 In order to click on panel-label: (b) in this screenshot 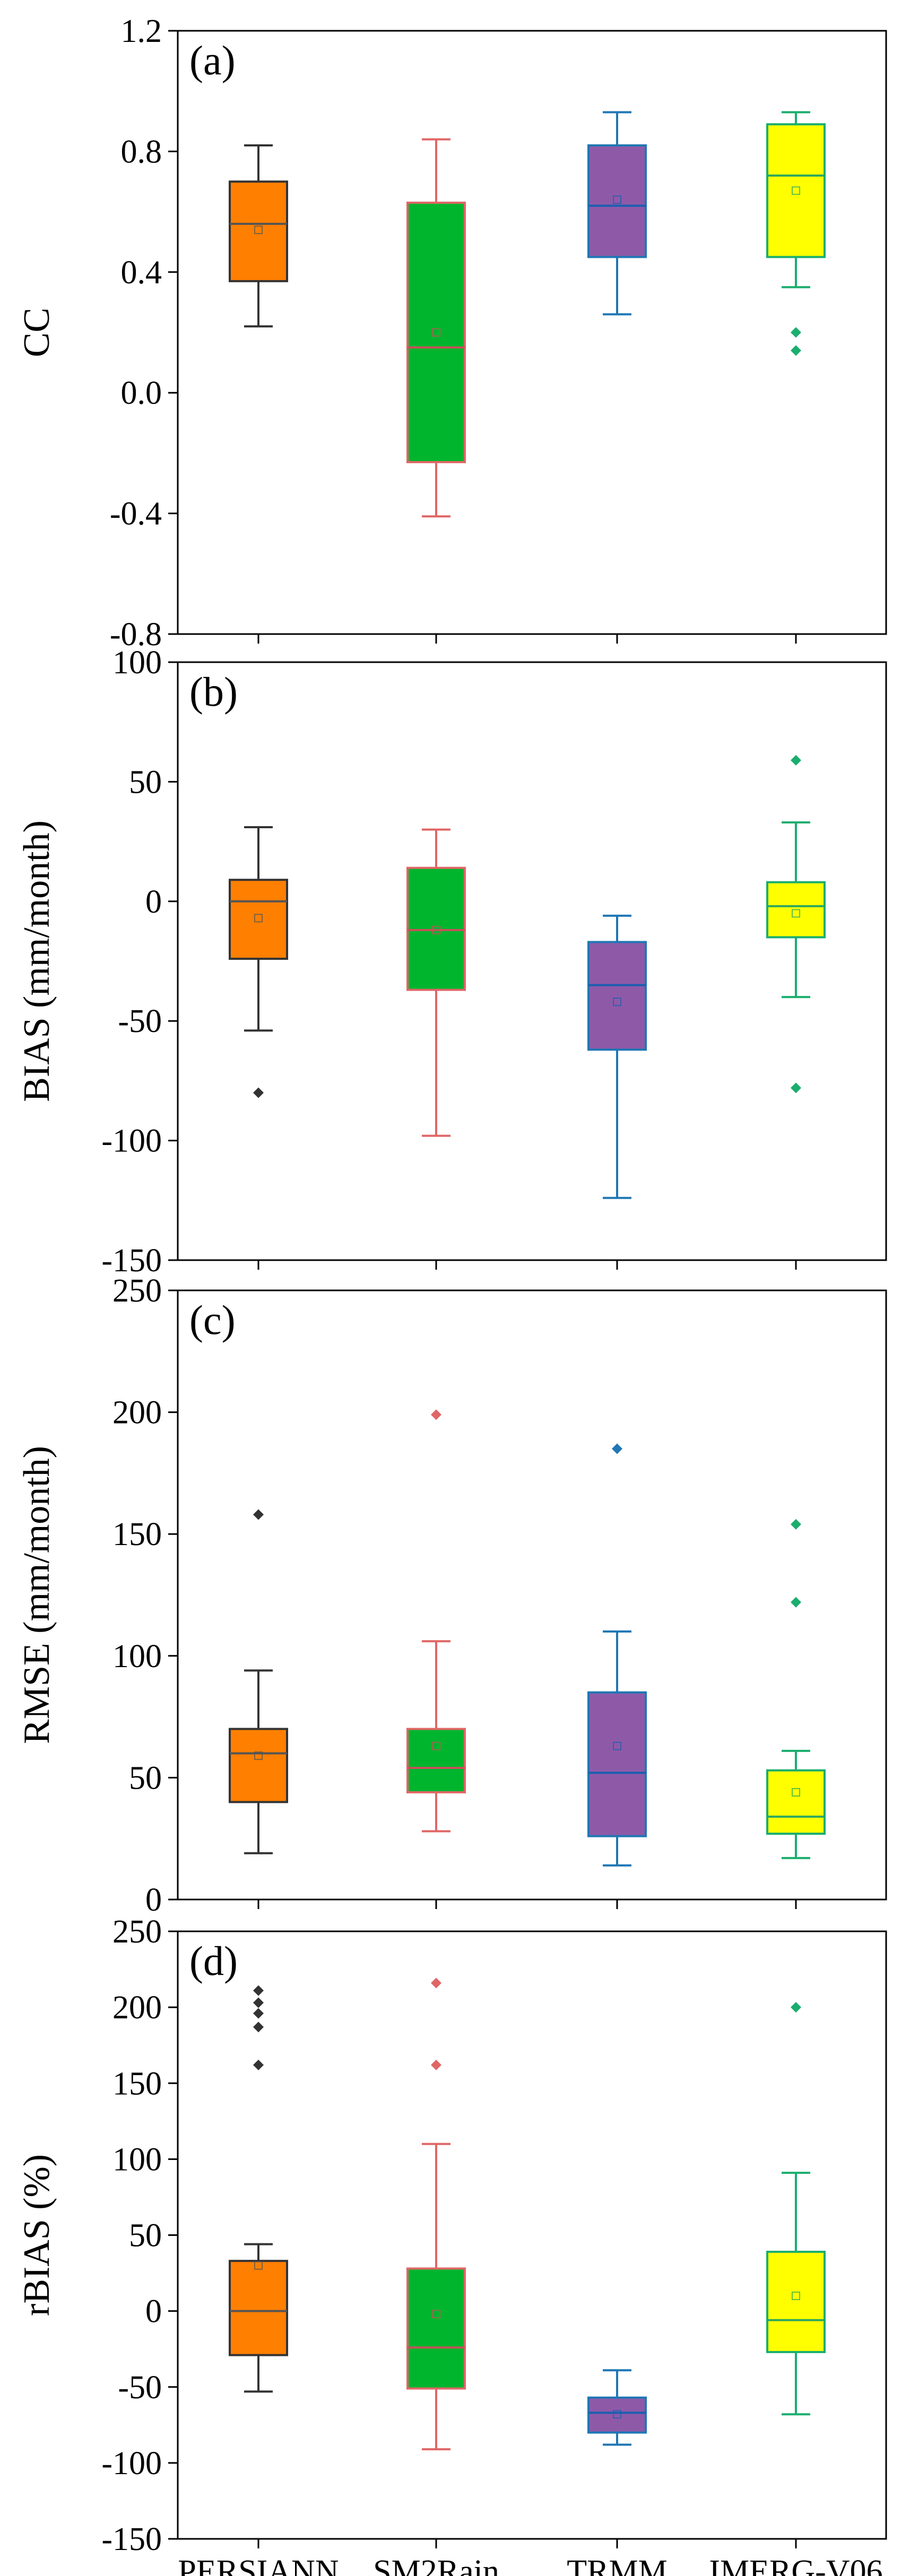, I will do `click(213, 692)`.